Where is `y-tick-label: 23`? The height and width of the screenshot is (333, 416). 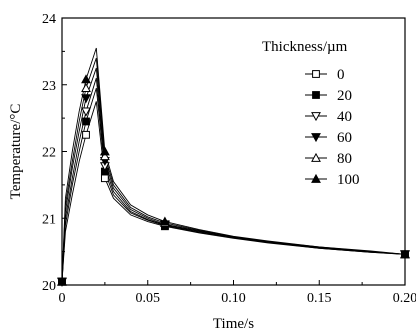
y-tick-label: 23 is located at coordinates (49, 86).